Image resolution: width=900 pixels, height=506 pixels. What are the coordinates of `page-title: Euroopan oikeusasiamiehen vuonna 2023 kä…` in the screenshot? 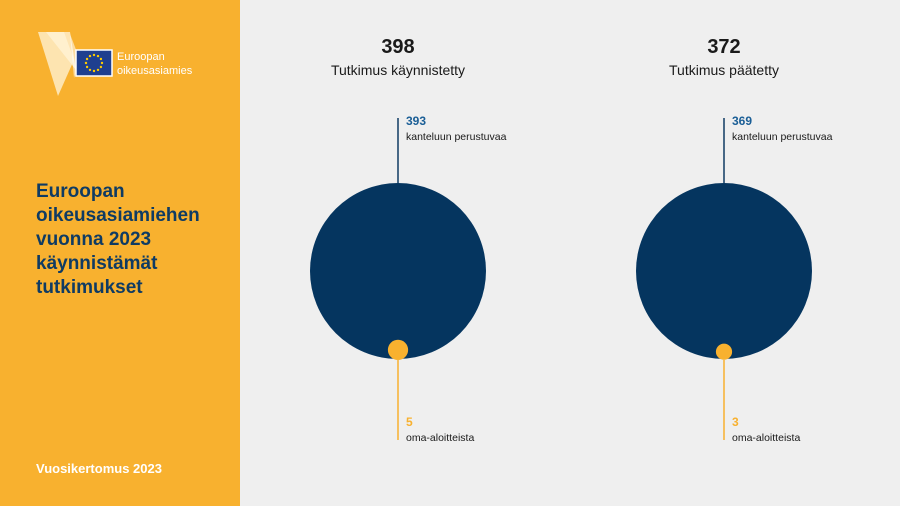 It's located at (131, 240).